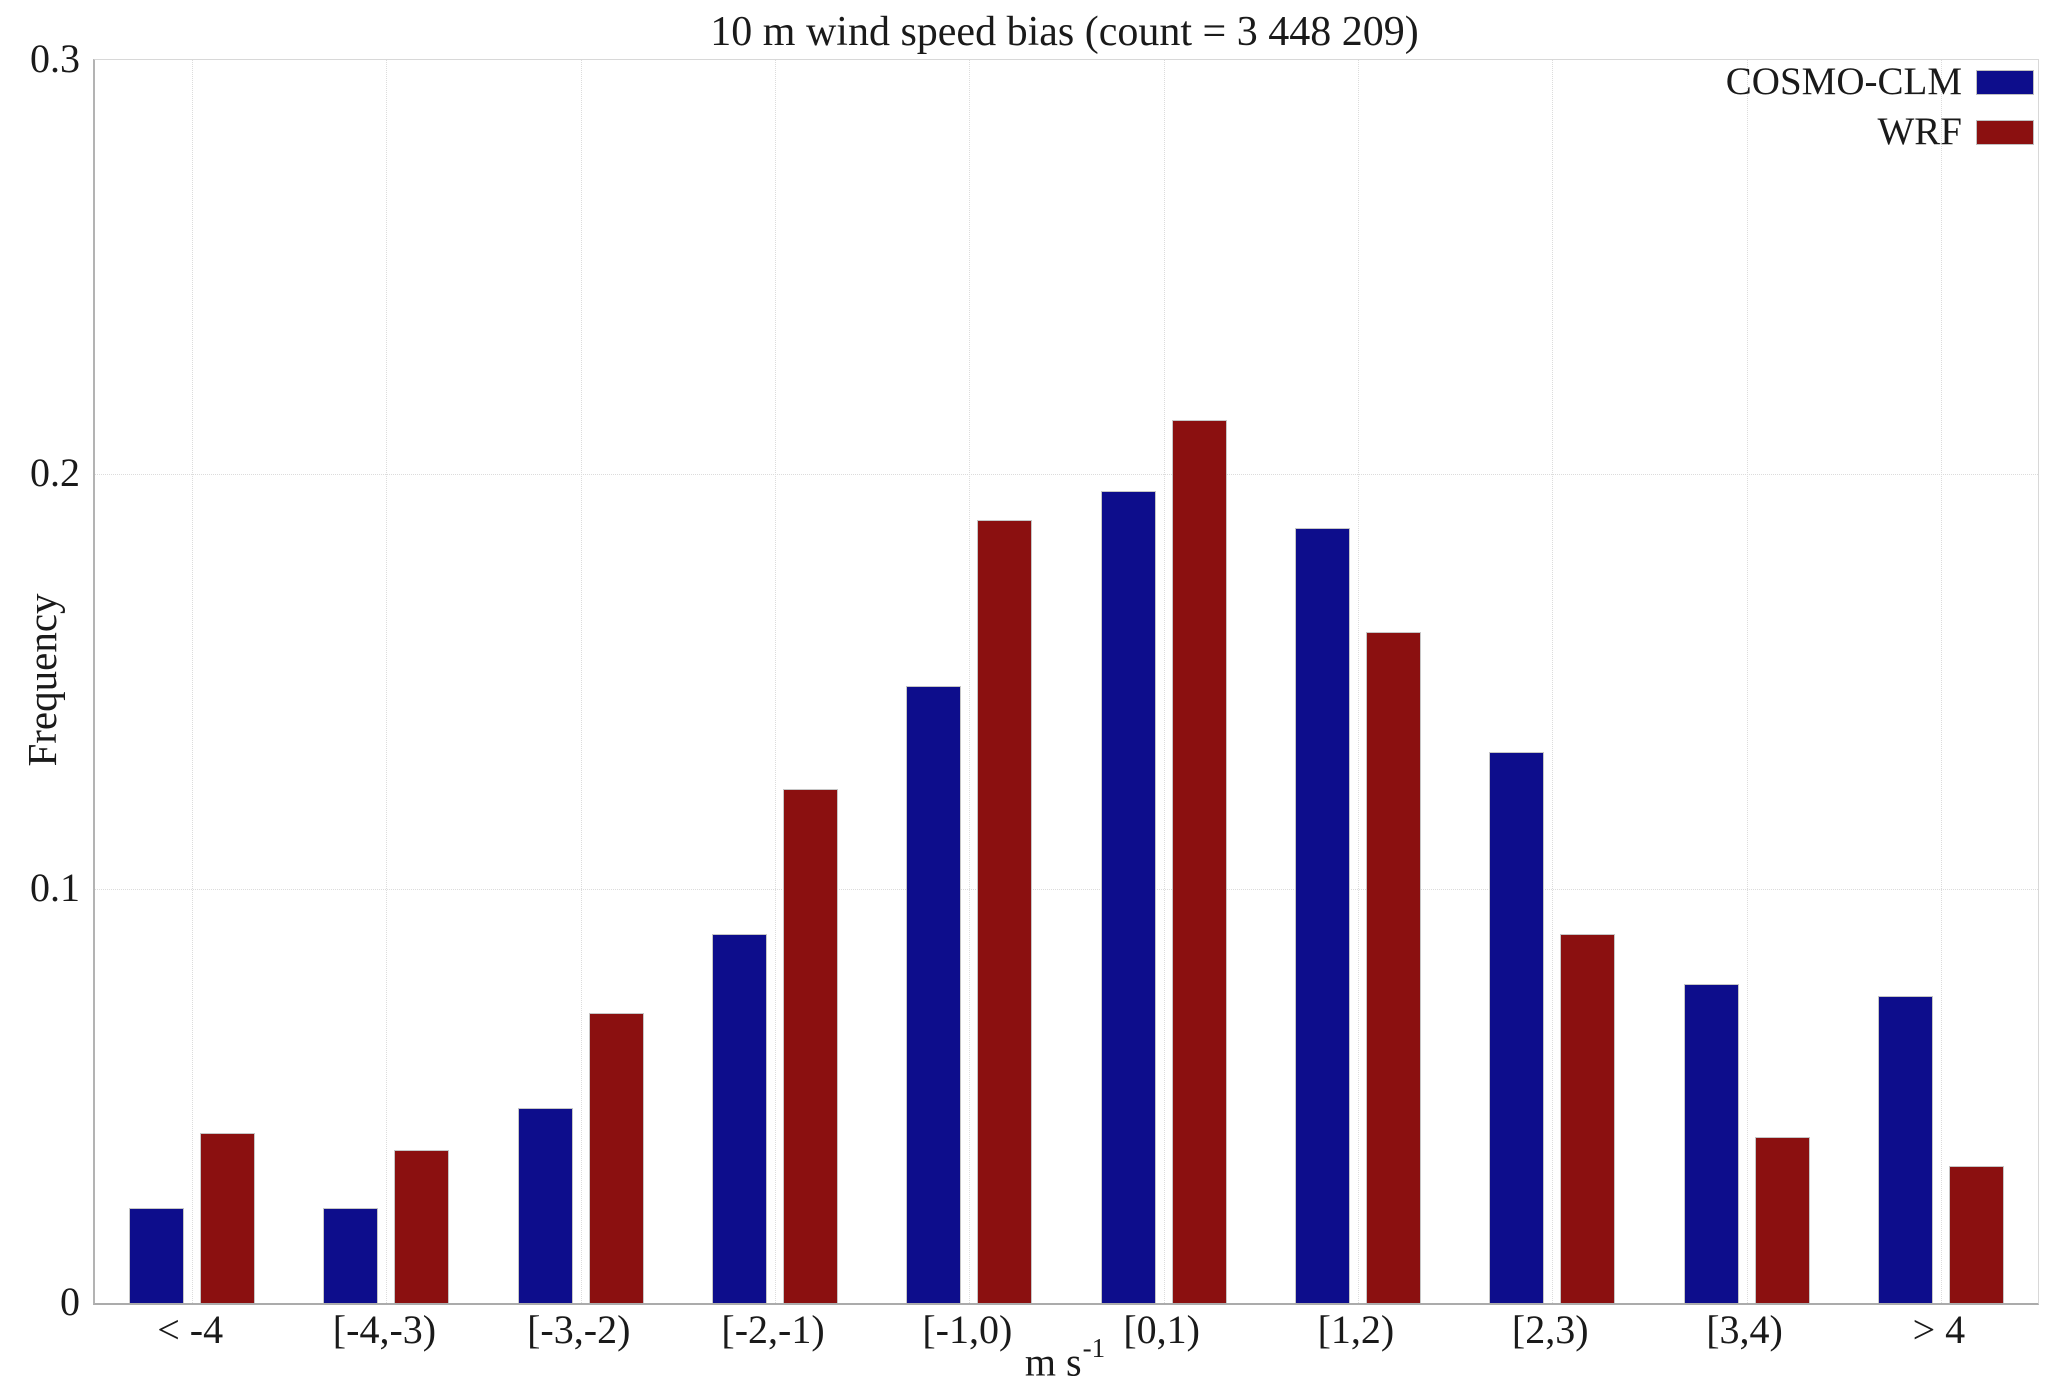 The height and width of the screenshot is (1384, 2067). Describe the element at coordinates (1919, 131) in the screenshot. I see `legend-label-wrf: WRF` at that location.